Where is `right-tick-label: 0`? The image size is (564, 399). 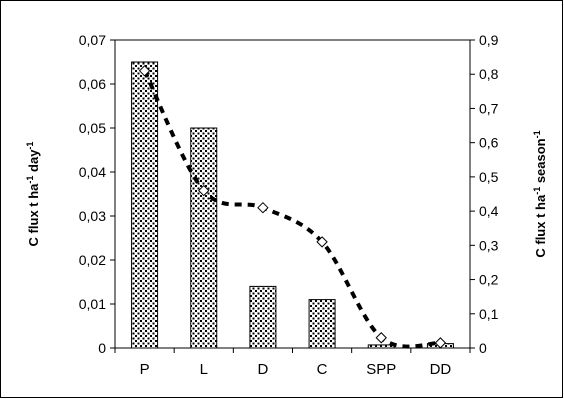 right-tick-label: 0 is located at coordinates (483, 348).